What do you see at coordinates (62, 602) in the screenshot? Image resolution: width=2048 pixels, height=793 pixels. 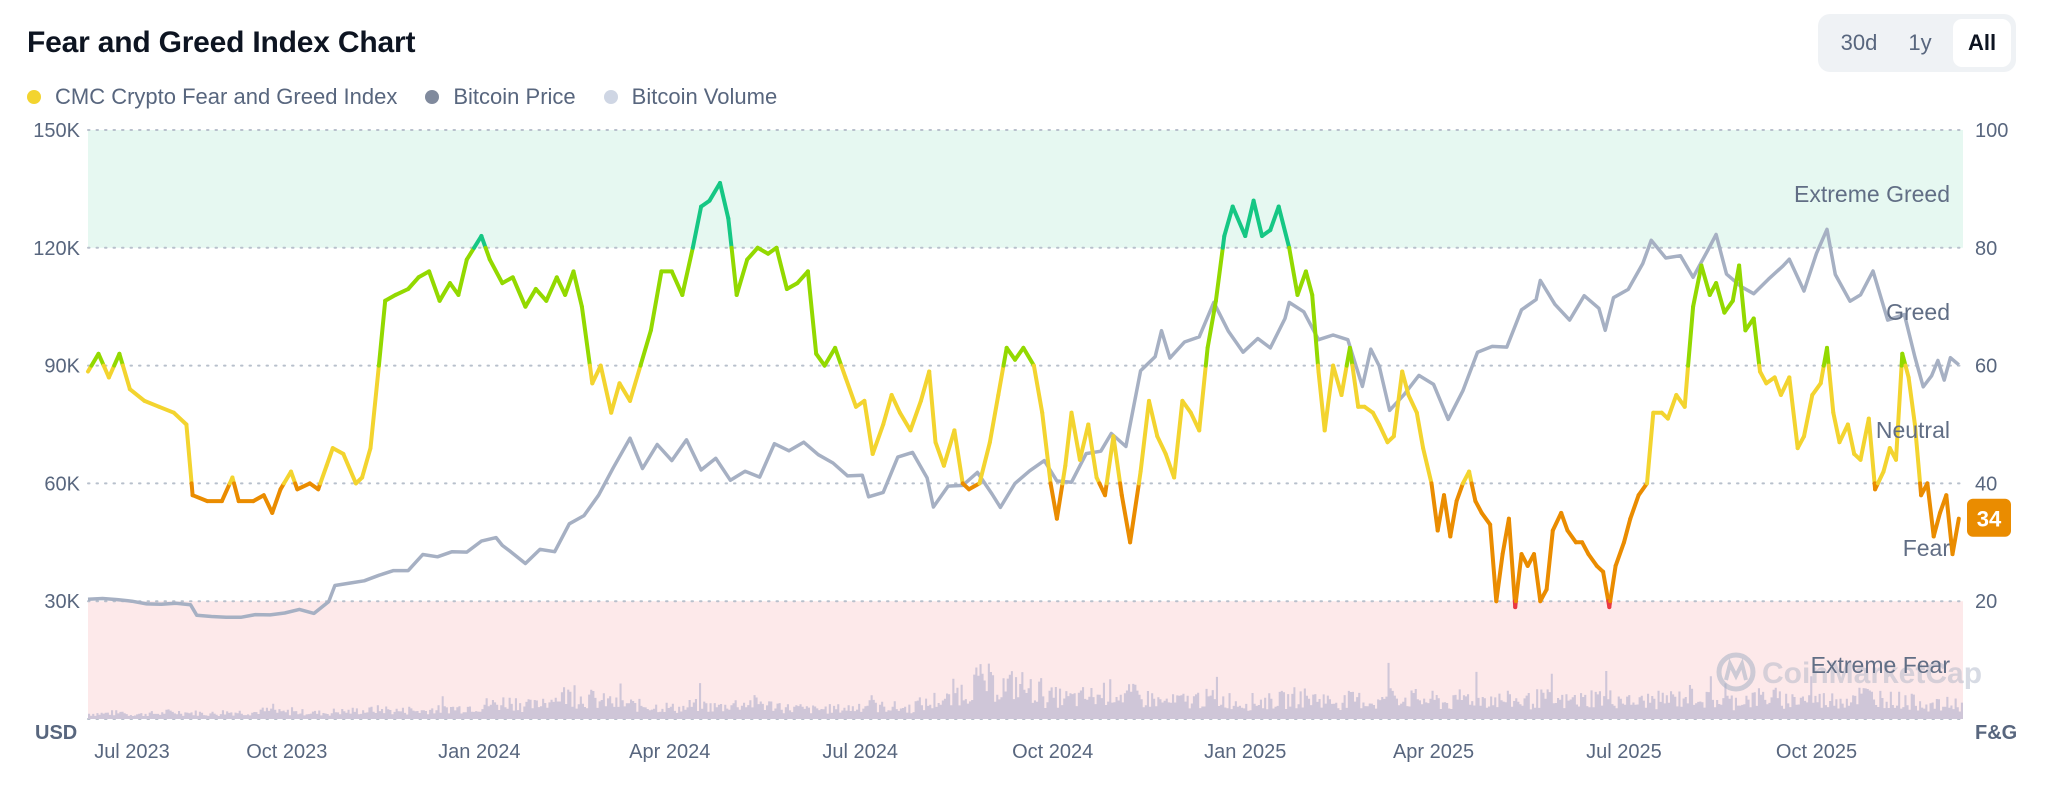 I see `left-tick-label: 30K` at bounding box center [62, 602].